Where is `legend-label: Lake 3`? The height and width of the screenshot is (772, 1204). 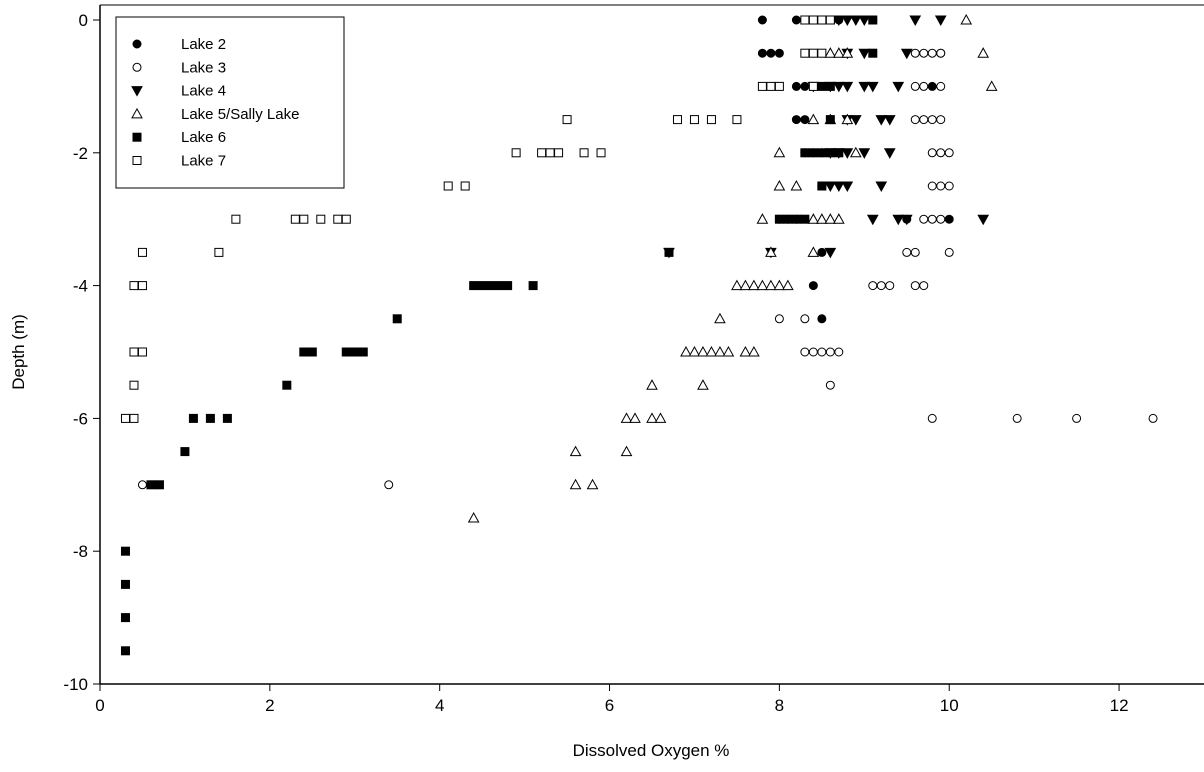
legend-label: Lake 3 is located at coordinates (203, 67).